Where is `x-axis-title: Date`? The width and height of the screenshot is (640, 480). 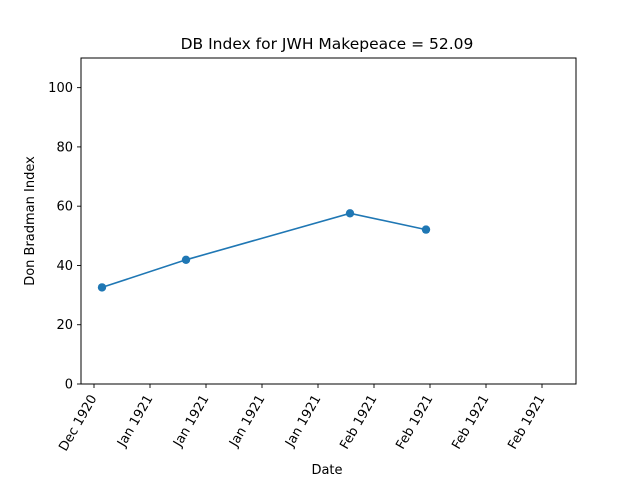 x-axis-title: Date is located at coordinates (326, 470).